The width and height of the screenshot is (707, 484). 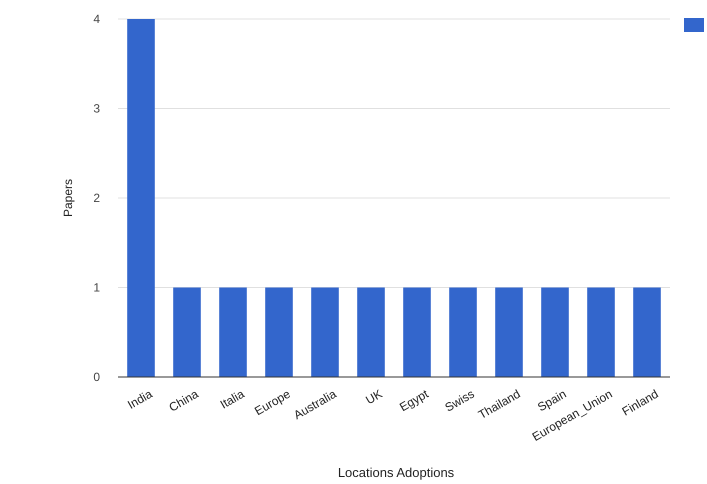 What do you see at coordinates (396, 472) in the screenshot?
I see `x-axis-title: Locations Adoptions` at bounding box center [396, 472].